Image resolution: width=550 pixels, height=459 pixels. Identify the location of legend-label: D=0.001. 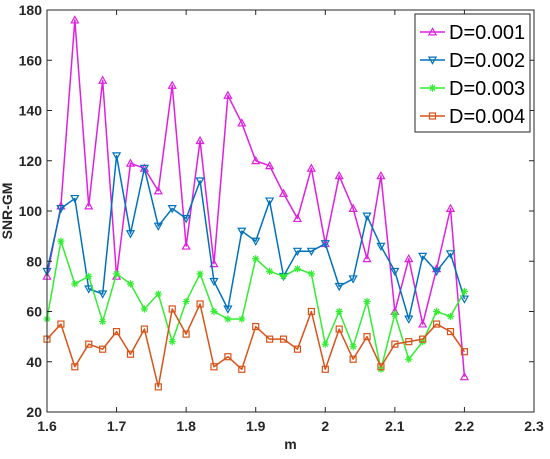
(487, 33).